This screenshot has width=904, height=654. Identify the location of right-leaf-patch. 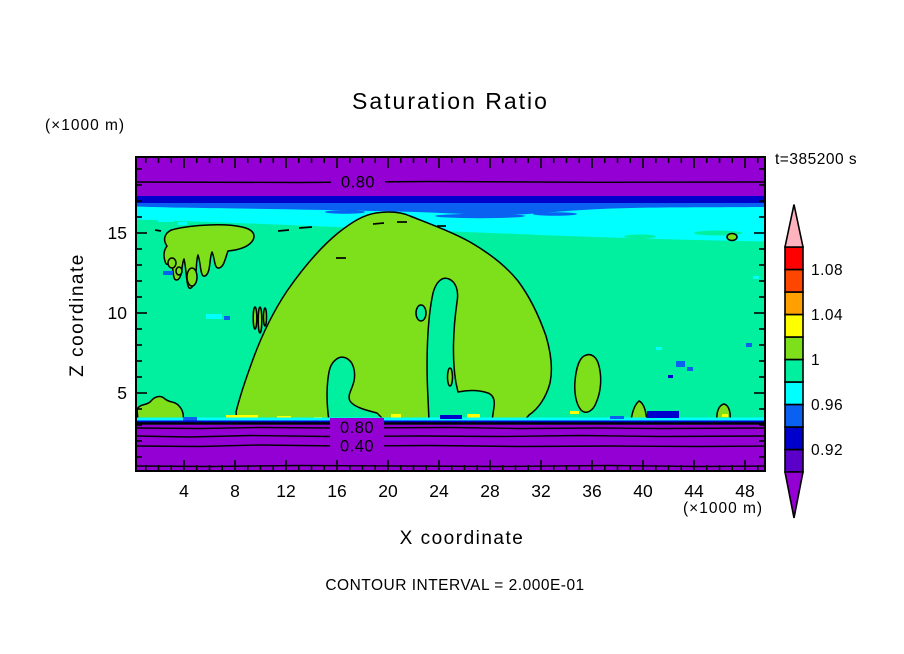
(588, 383).